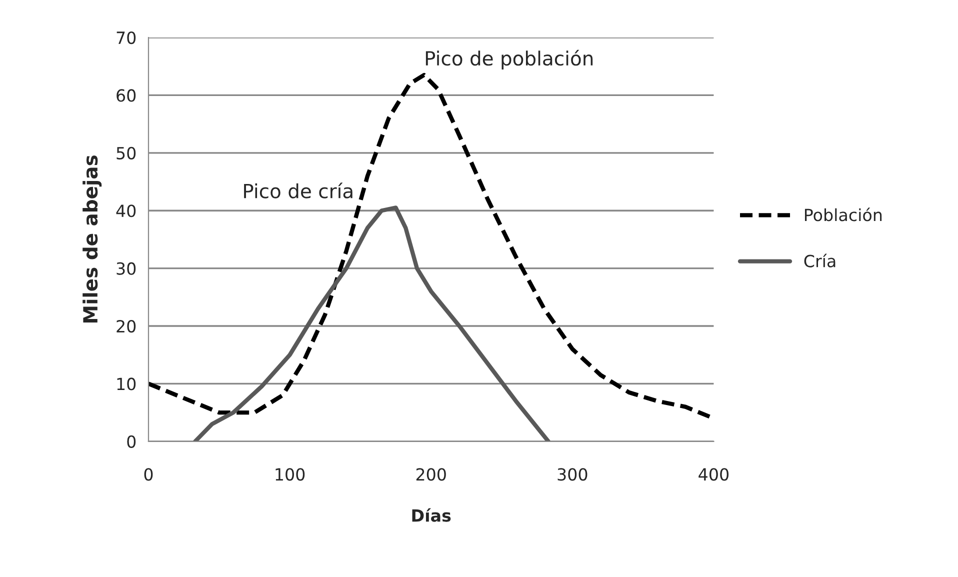 The image size is (958, 577). I want to click on legend-label: Cría, so click(820, 261).